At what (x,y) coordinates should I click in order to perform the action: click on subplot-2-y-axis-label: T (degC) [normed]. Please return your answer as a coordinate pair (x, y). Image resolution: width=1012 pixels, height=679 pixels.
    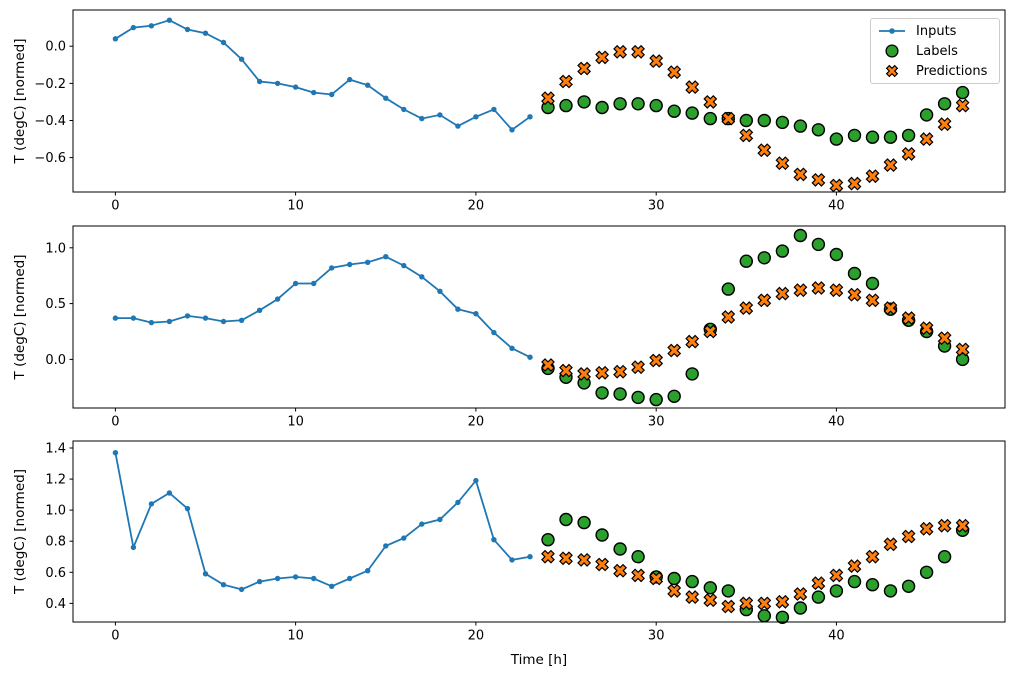
    Looking at the image, I should click on (20, 318).